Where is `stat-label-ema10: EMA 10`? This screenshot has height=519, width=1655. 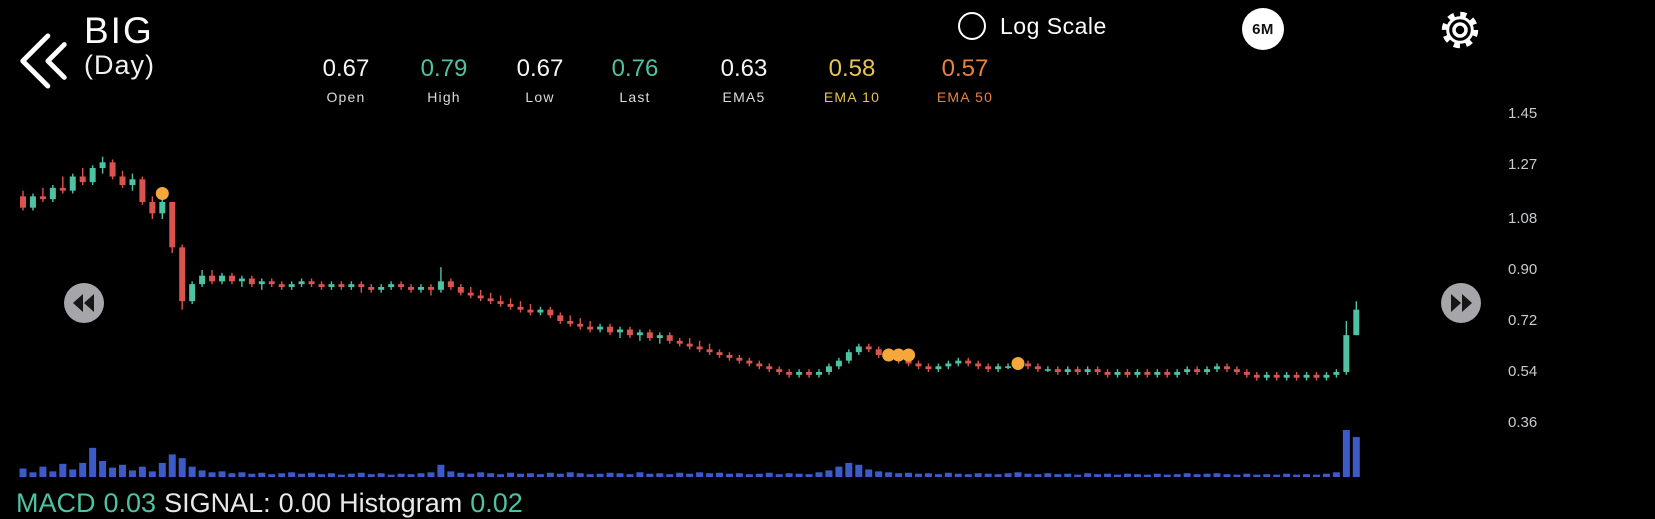 stat-label-ema10: EMA 10 is located at coordinates (852, 97).